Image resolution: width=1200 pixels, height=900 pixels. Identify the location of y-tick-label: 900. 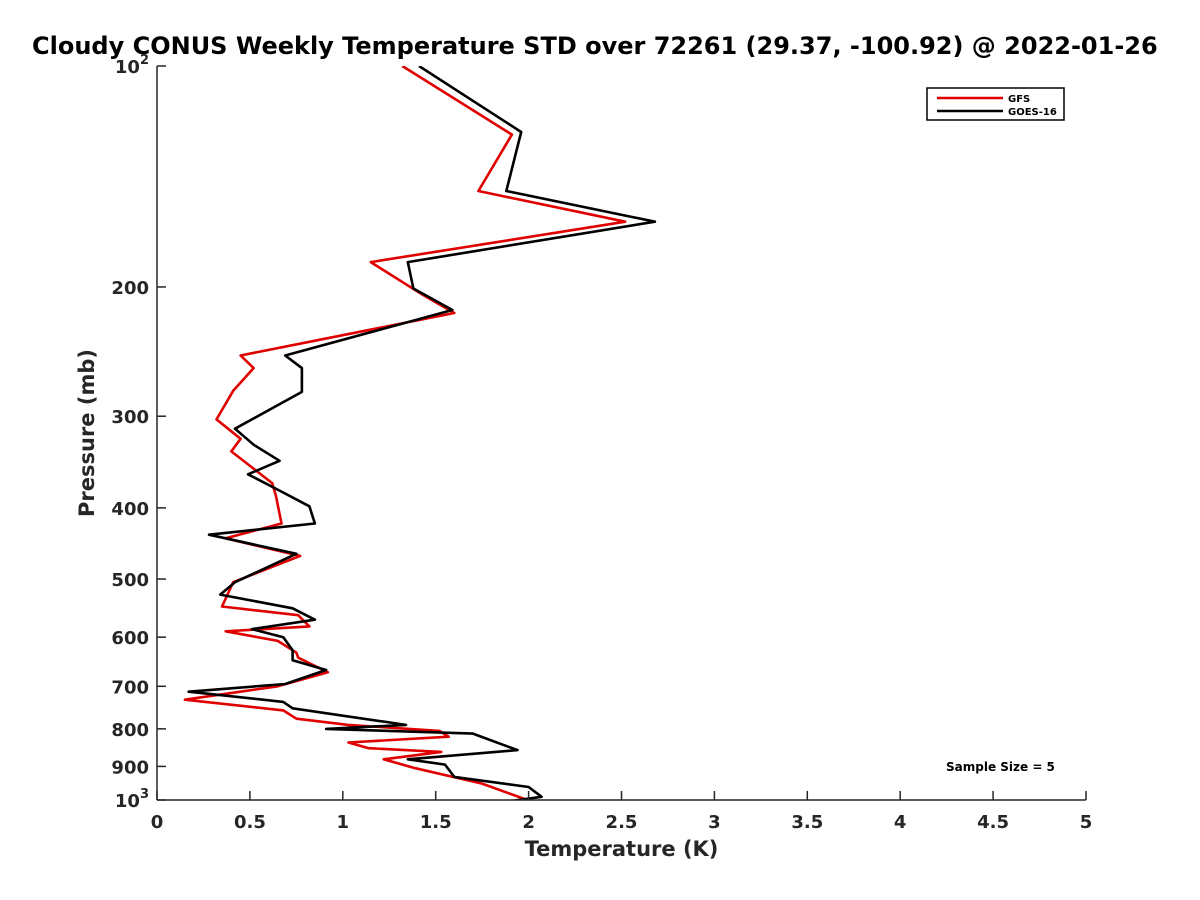
(130, 767).